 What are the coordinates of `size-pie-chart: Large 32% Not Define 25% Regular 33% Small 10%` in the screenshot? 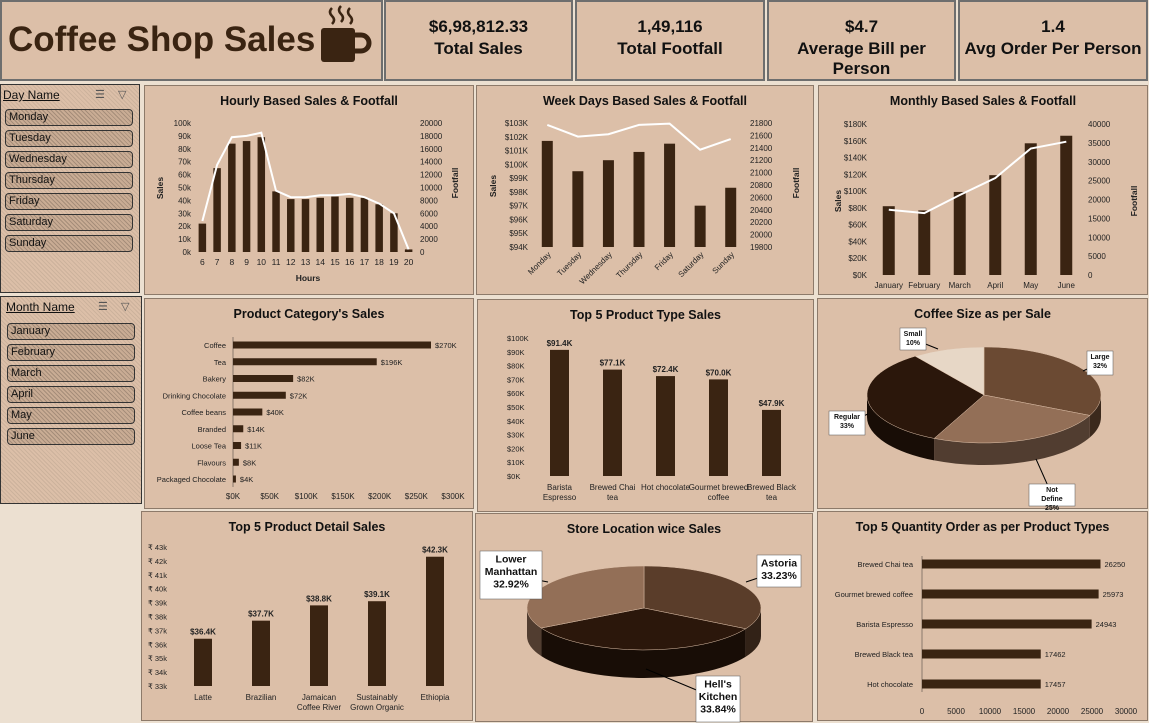 It's located at (971, 418).